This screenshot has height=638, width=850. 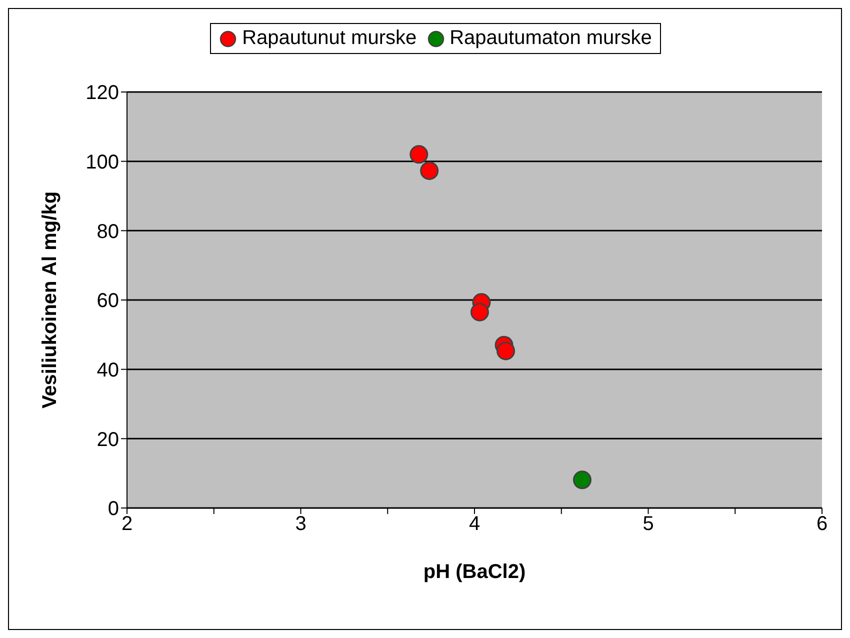 I want to click on y-tick-label: 80, so click(x=107, y=231).